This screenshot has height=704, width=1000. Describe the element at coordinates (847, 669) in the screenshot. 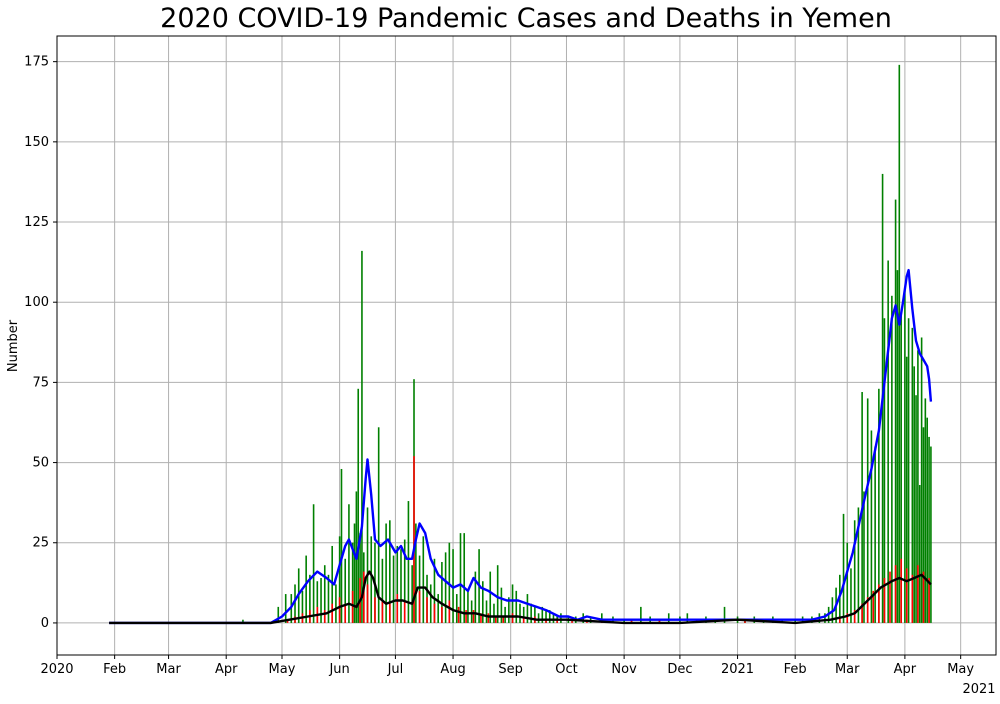

I see `x-tick-label: Mar` at that location.